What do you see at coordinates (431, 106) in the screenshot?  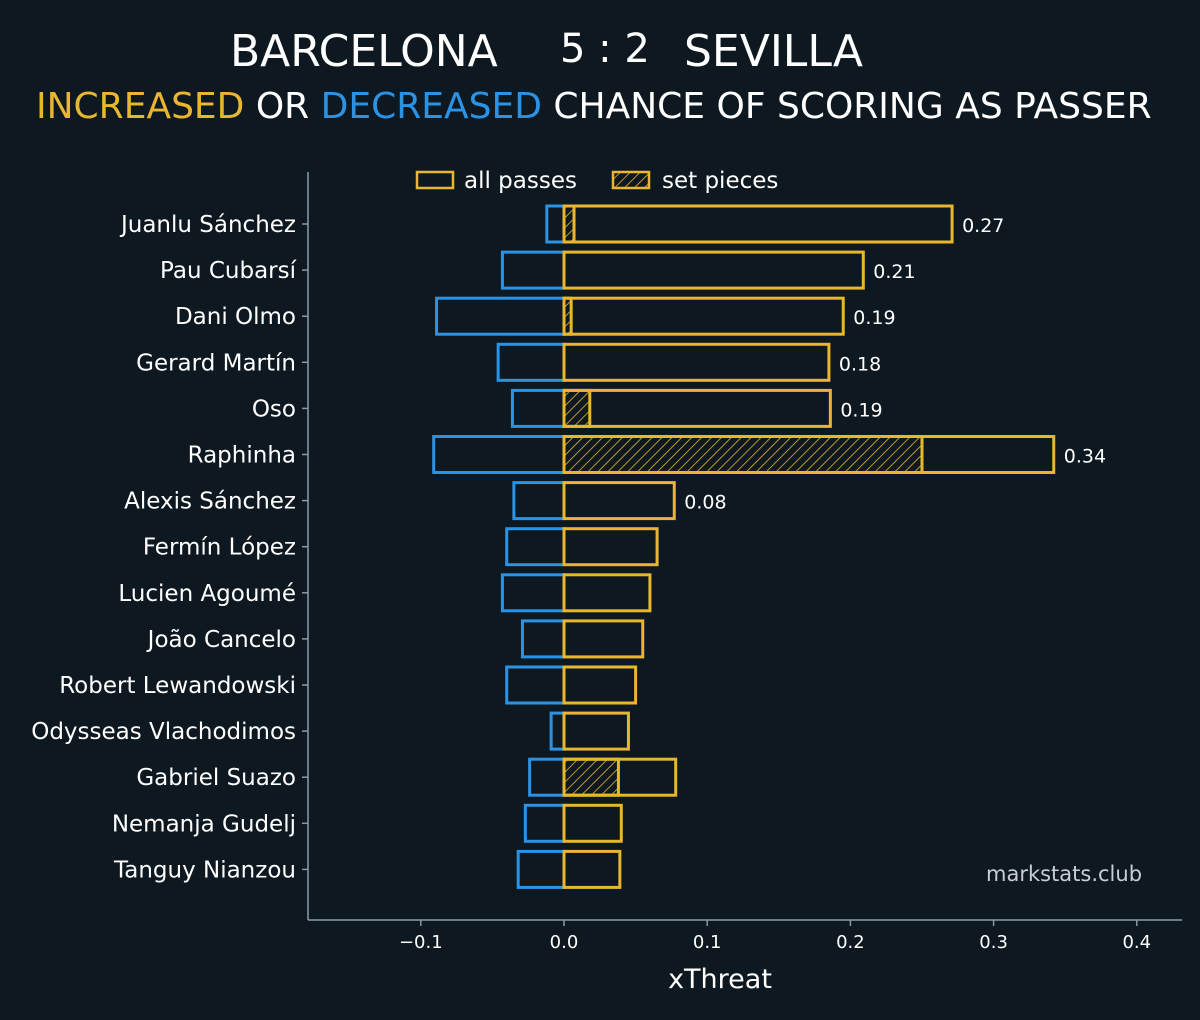 I see `subtitle-decreased: DECREASED` at bounding box center [431, 106].